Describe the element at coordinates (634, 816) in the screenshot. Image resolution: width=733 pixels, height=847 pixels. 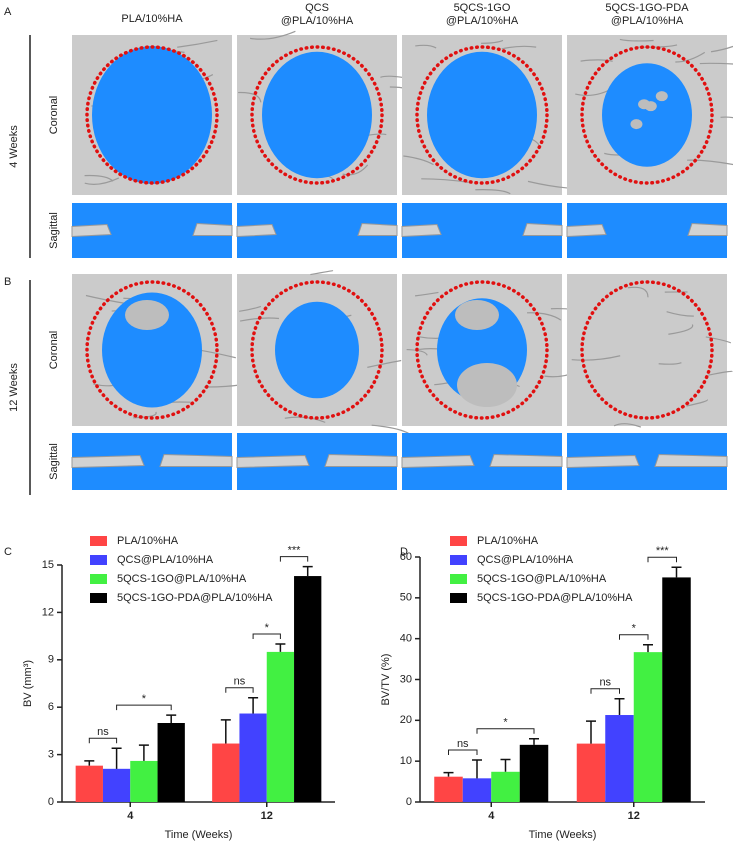
I see `x-tick-label: 12` at that location.